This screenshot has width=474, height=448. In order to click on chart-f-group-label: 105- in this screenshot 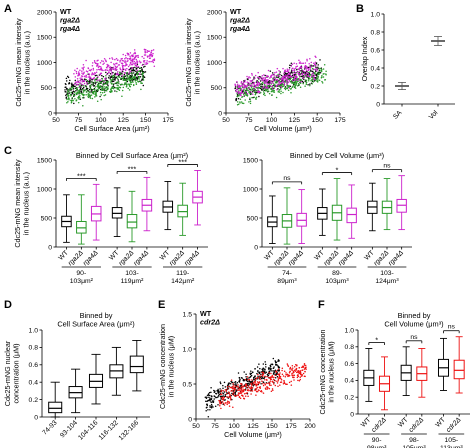, I will do `click(452, 440)`.